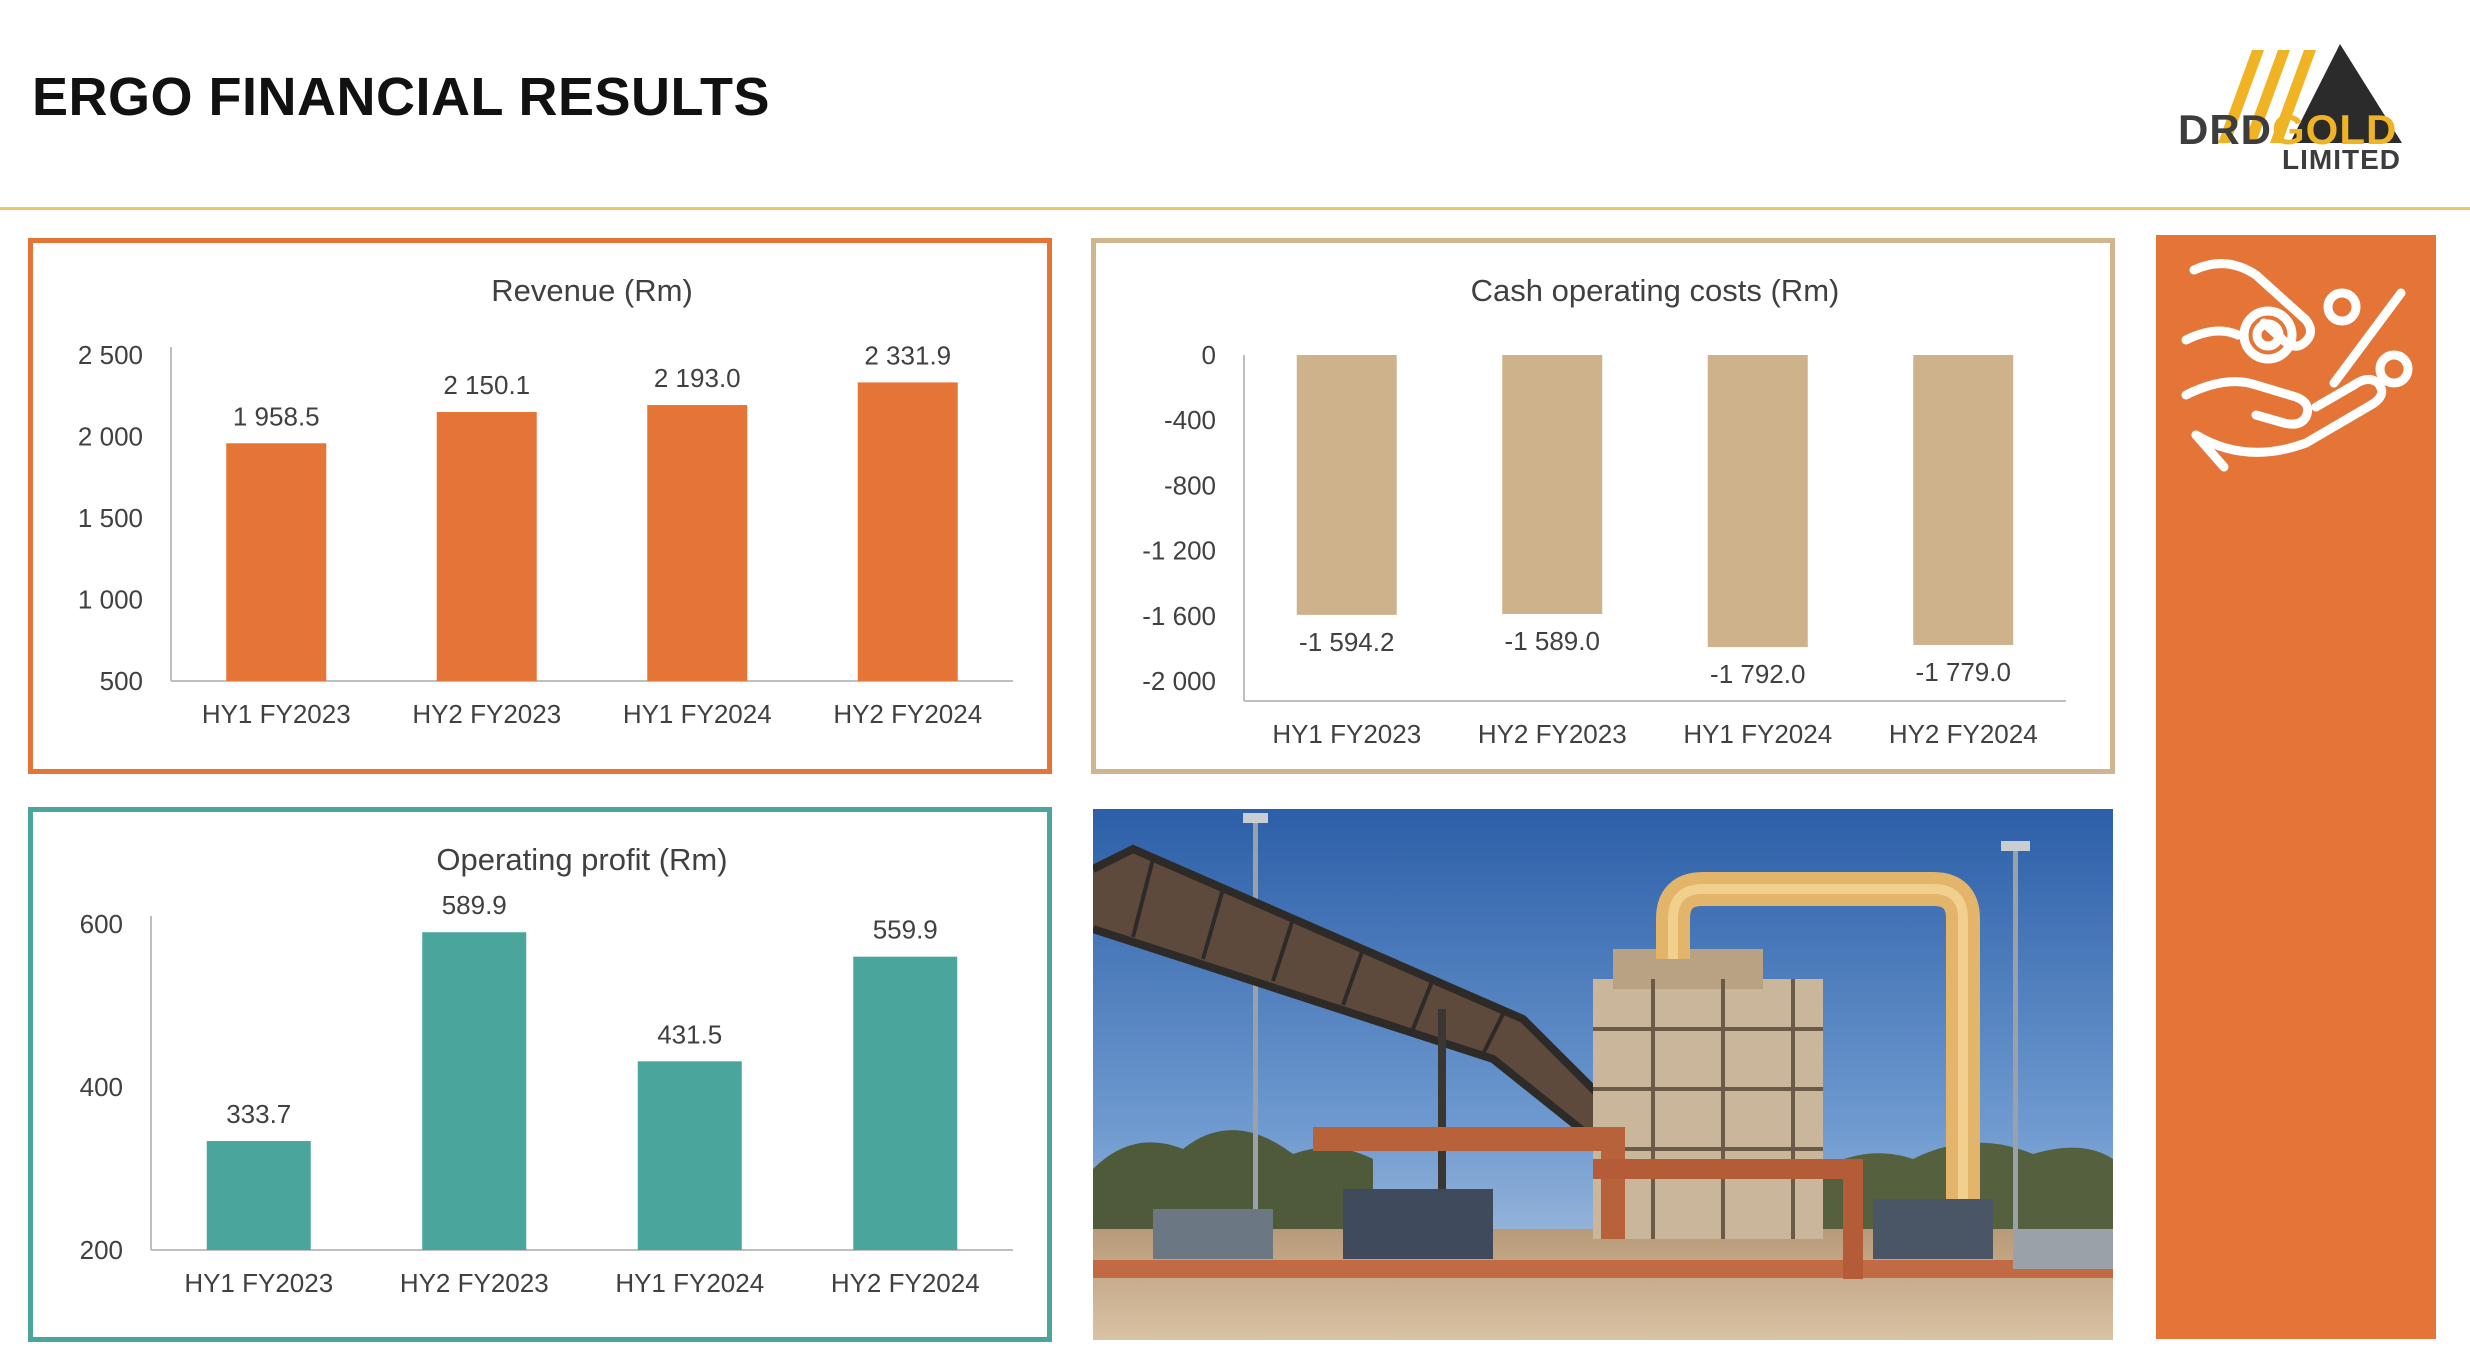  What do you see at coordinates (258, 1283) in the screenshot?
I see `profit-x-tick-label: HY1 FY2023` at bounding box center [258, 1283].